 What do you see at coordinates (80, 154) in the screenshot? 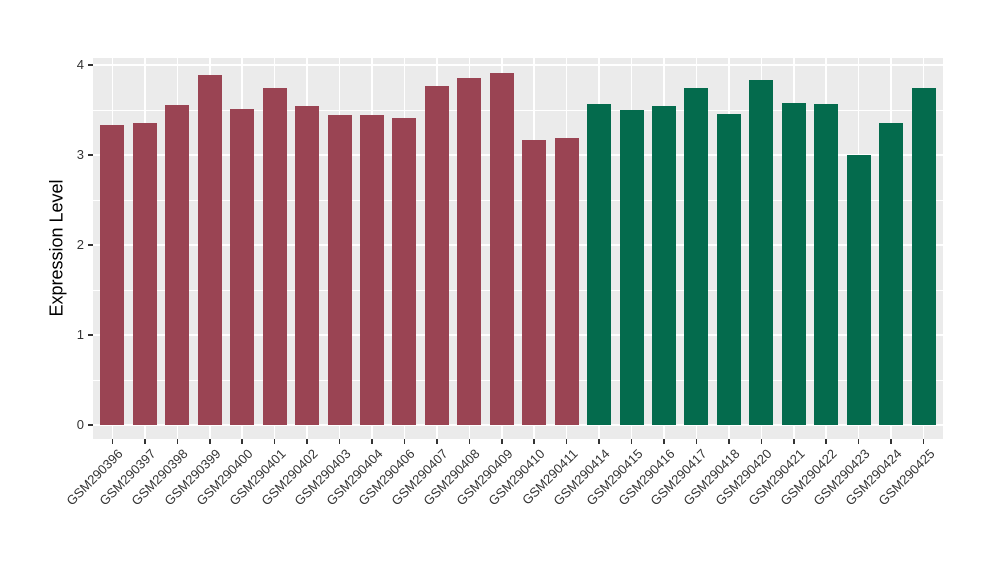
I see `y-tick-label: 3` at bounding box center [80, 154].